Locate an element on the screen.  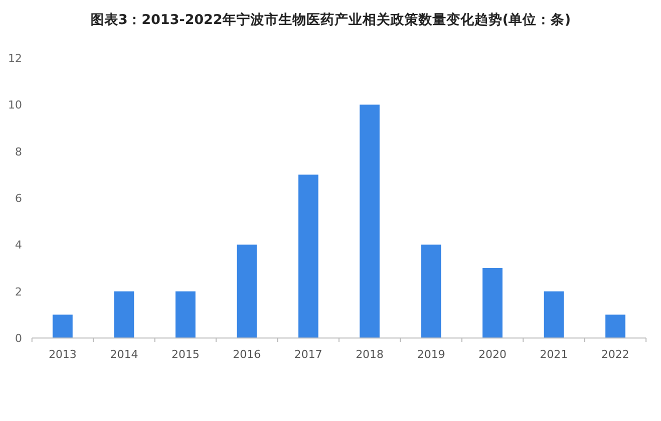
x-tick-label: 2022 is located at coordinates (615, 354).